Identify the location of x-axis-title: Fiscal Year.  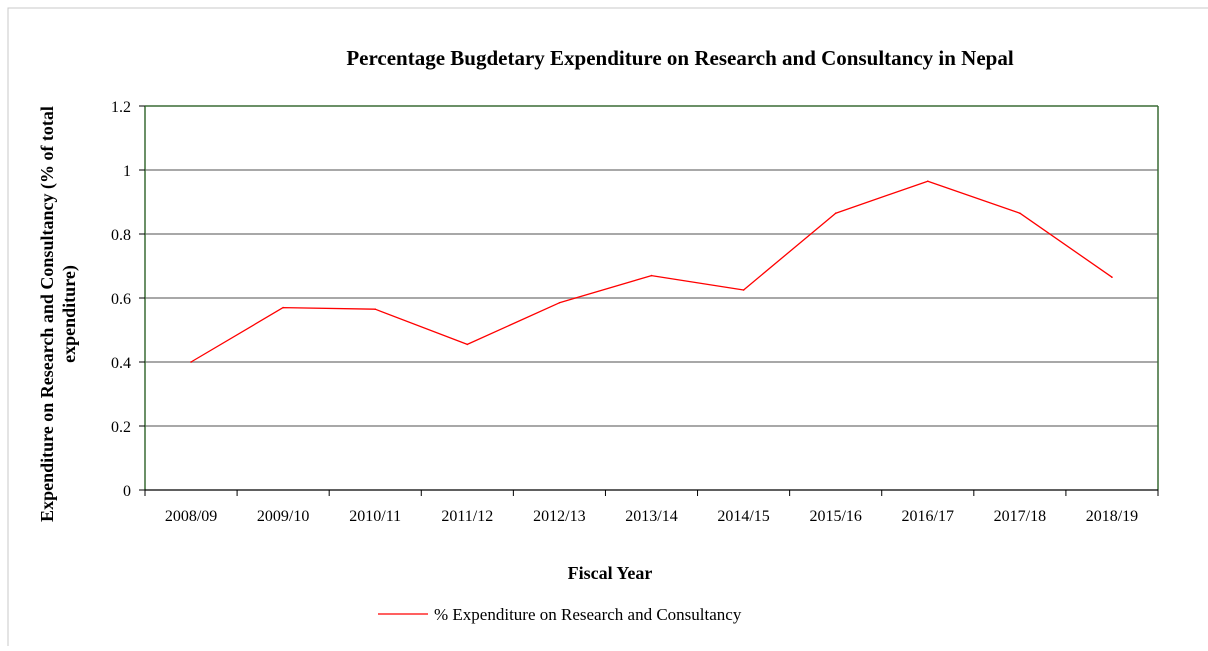
(610, 573).